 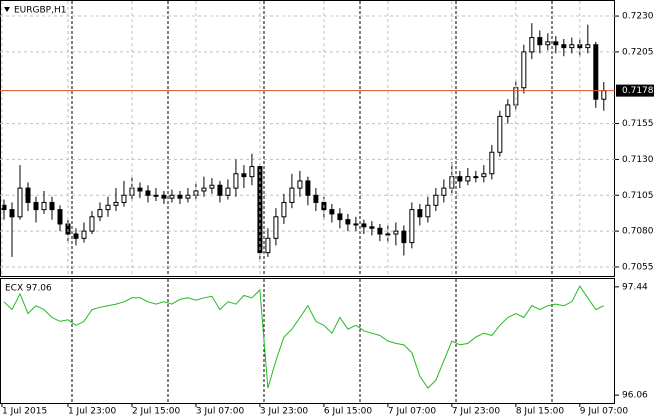 What do you see at coordinates (638, 91) in the screenshot?
I see `last-price-label: 0.7178` at bounding box center [638, 91].